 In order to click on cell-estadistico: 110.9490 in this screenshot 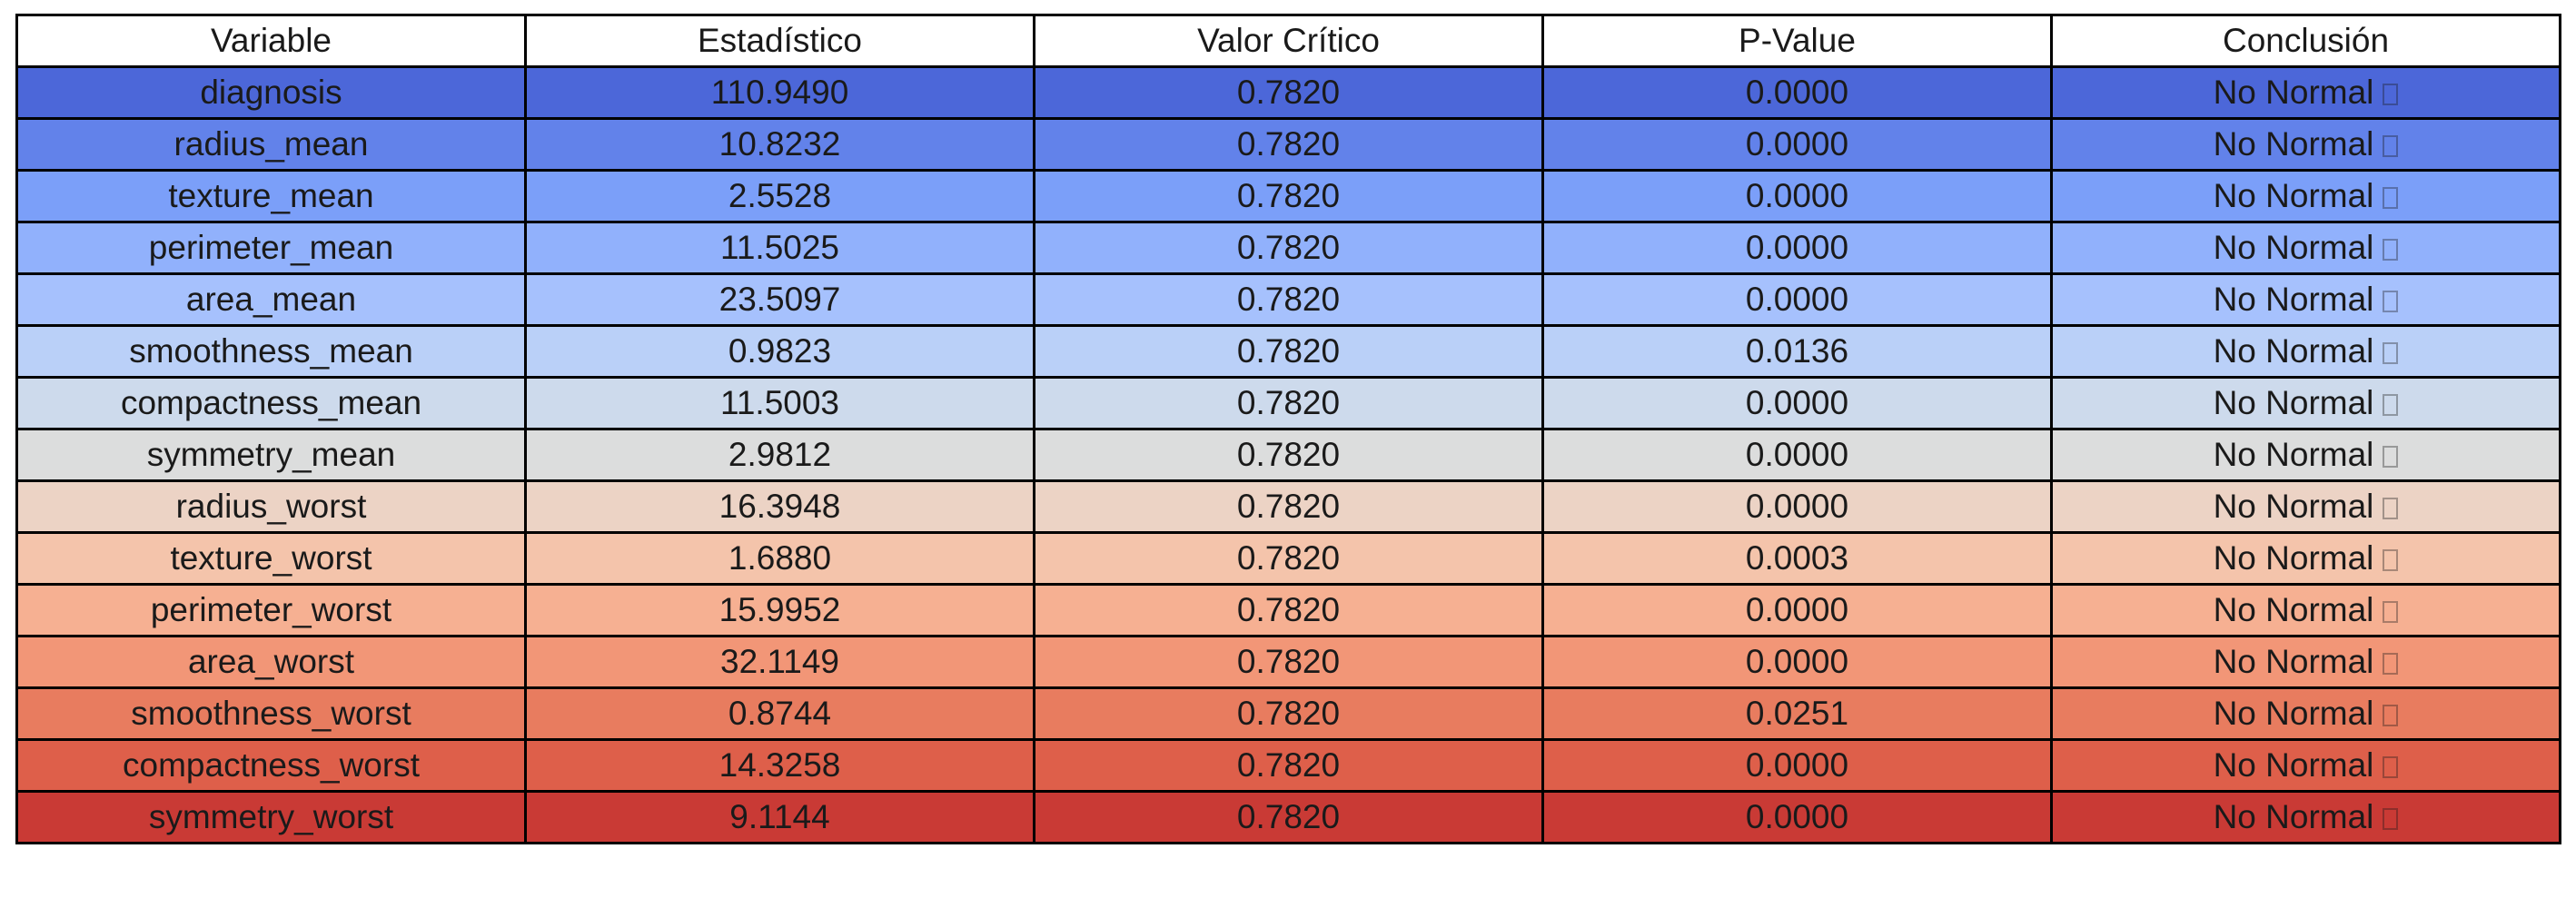, I will do `click(779, 92)`.